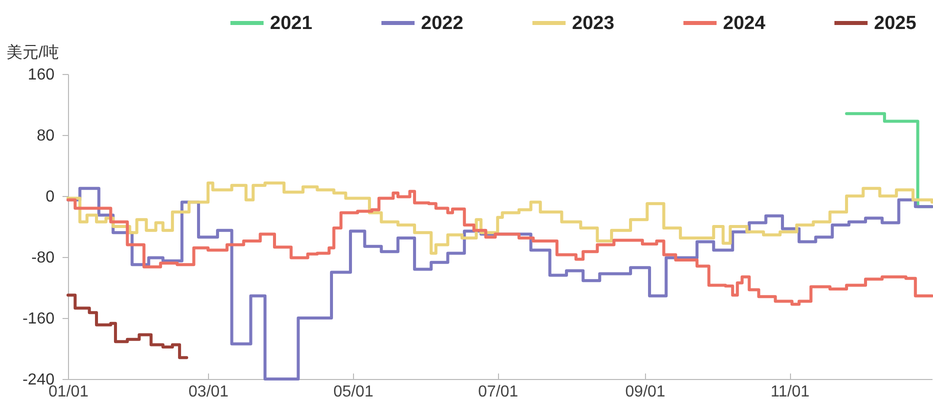 This screenshot has height=410, width=933. I want to click on legend-label: 2024, so click(744, 23).